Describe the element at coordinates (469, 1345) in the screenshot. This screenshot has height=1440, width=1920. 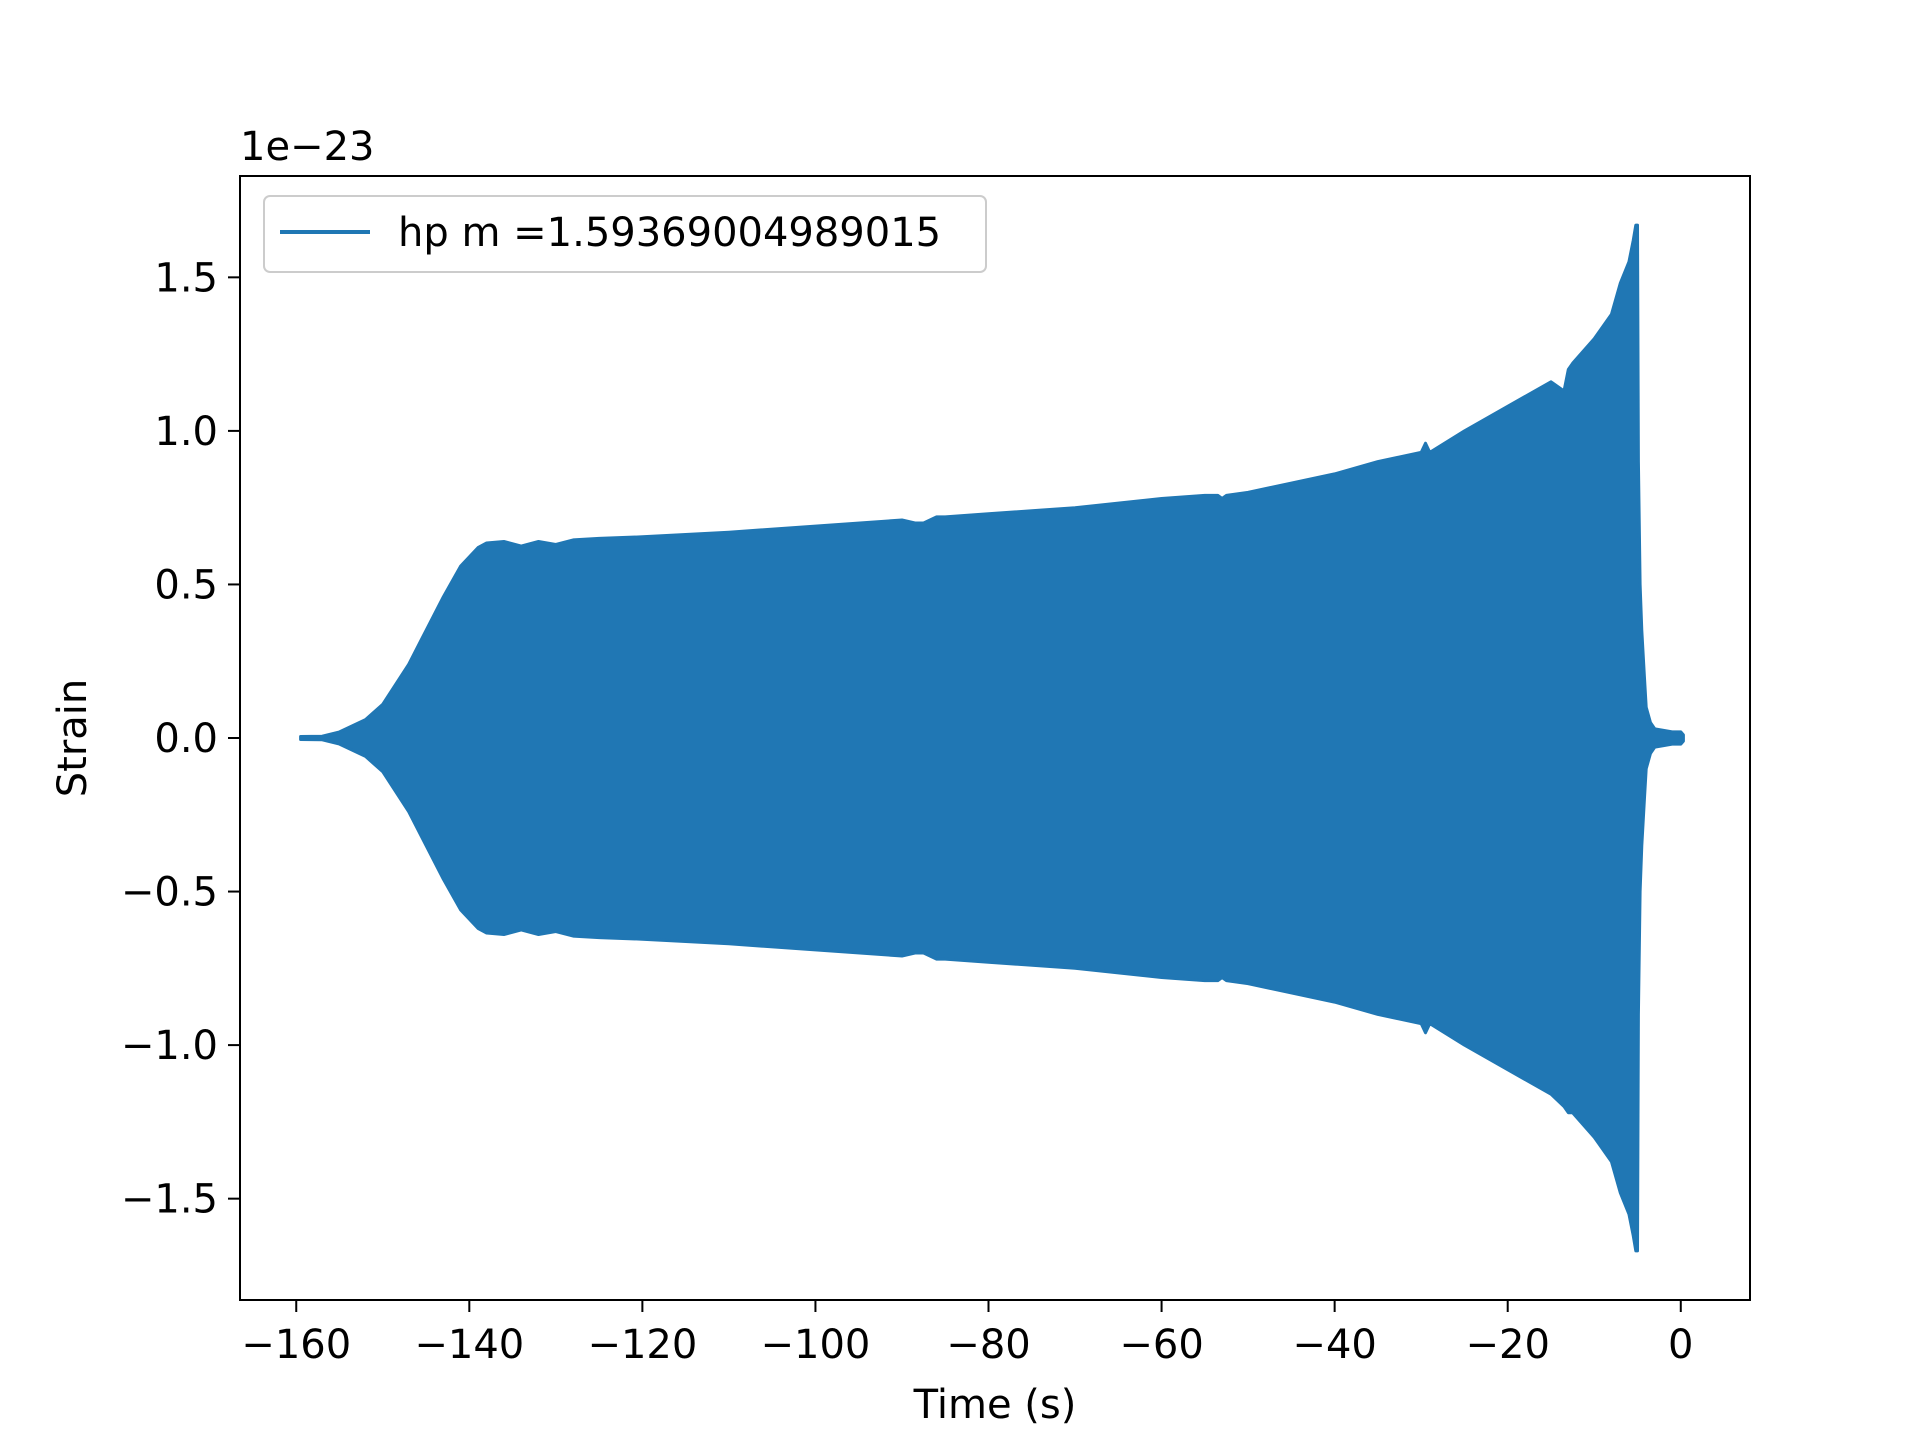
I see `x-tick-label: −140` at that location.